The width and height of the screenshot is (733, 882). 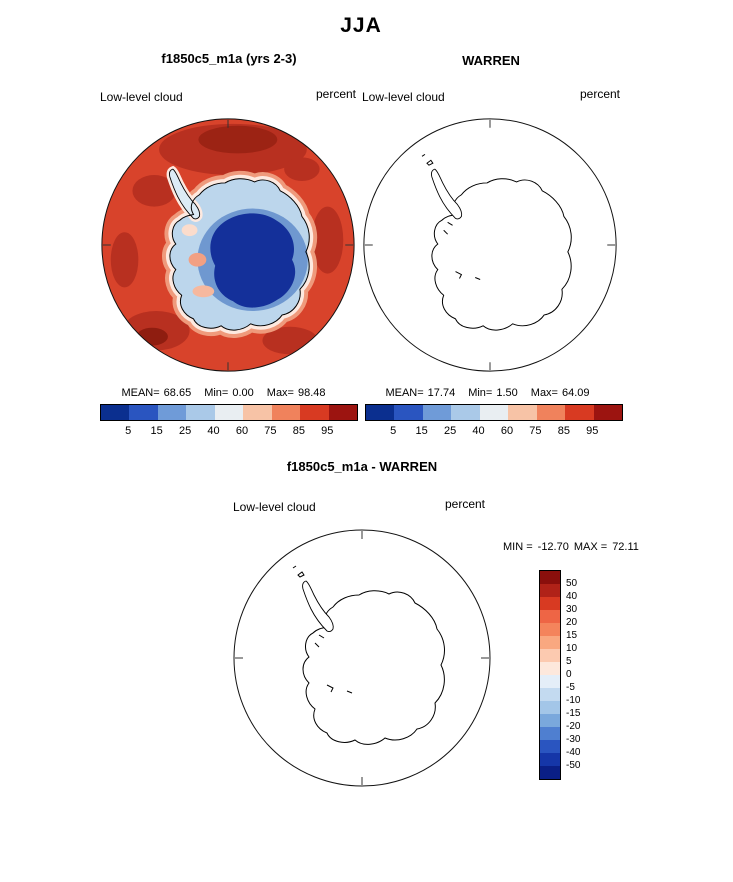 What do you see at coordinates (280, 393) in the screenshot?
I see `stat-max-label: Max=` at bounding box center [280, 393].